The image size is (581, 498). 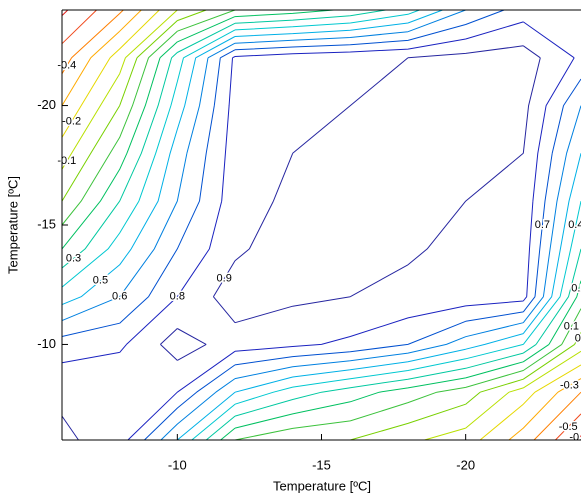 I want to click on contour-label: -0.5, so click(x=568, y=427).